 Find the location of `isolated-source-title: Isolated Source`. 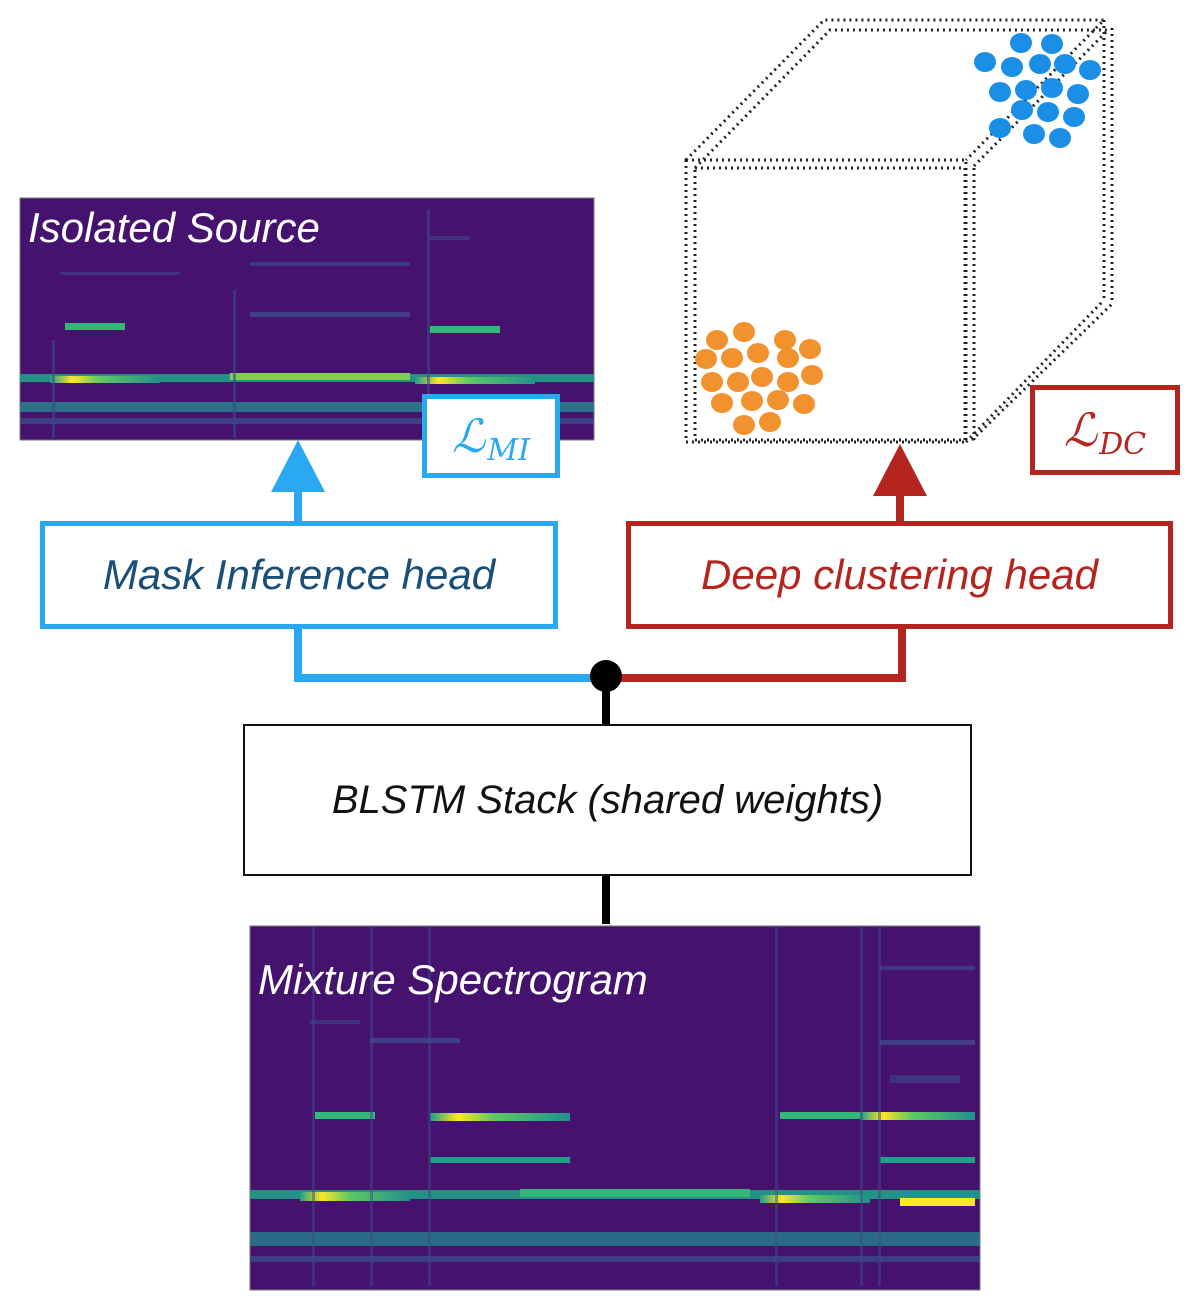

isolated-source-title: Isolated Source is located at coordinates (174, 227).